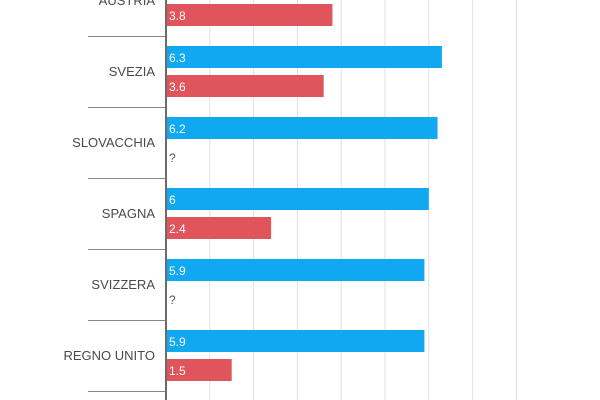  Describe the element at coordinates (129, 213) in the screenshot. I see `category-label: SPAGNA` at that location.